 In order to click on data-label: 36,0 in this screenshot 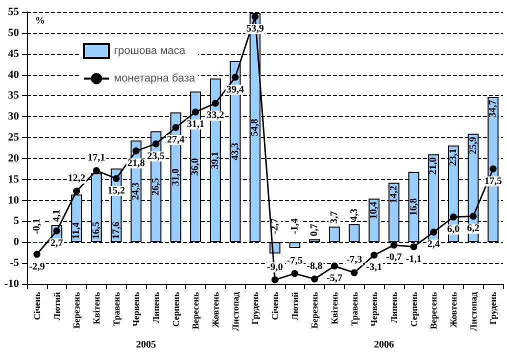, I will do `click(196, 167)`.